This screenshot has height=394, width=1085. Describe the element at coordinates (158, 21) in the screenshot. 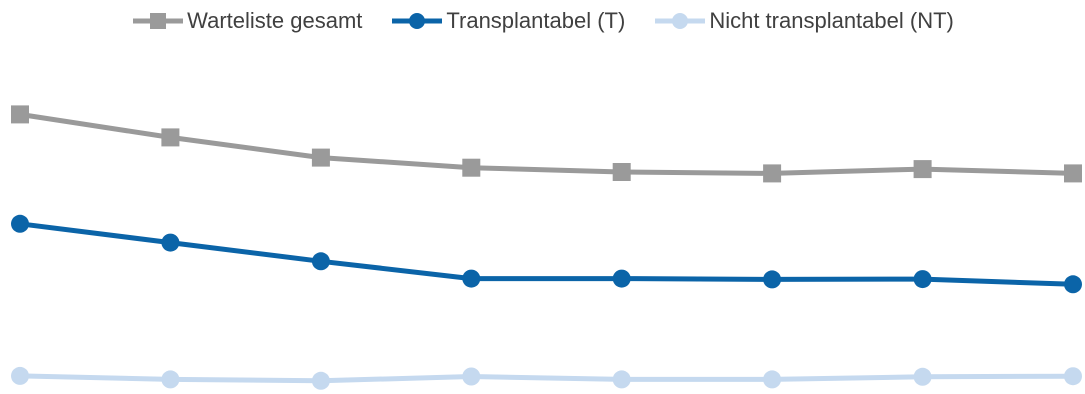

I see `legend-swatch-square-icon` at that location.